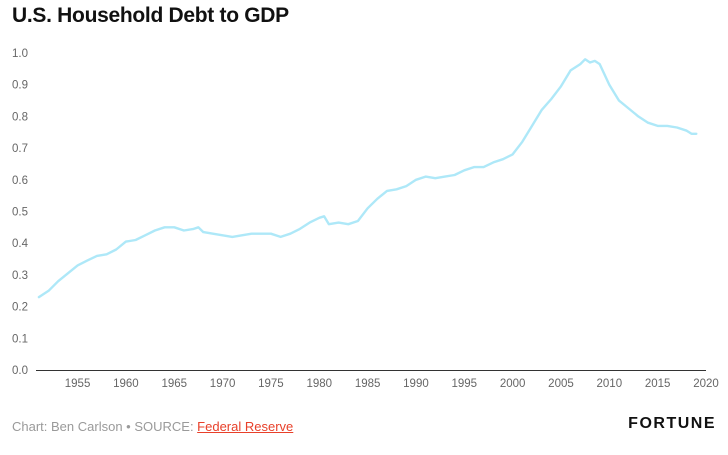  I want to click on y-tick-label: 0.2, so click(20, 308).